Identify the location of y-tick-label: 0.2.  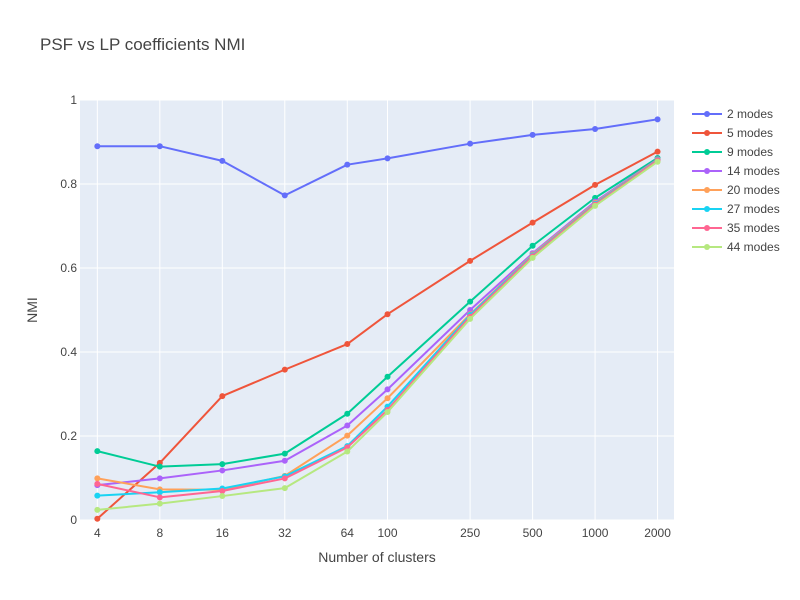
(68, 436).